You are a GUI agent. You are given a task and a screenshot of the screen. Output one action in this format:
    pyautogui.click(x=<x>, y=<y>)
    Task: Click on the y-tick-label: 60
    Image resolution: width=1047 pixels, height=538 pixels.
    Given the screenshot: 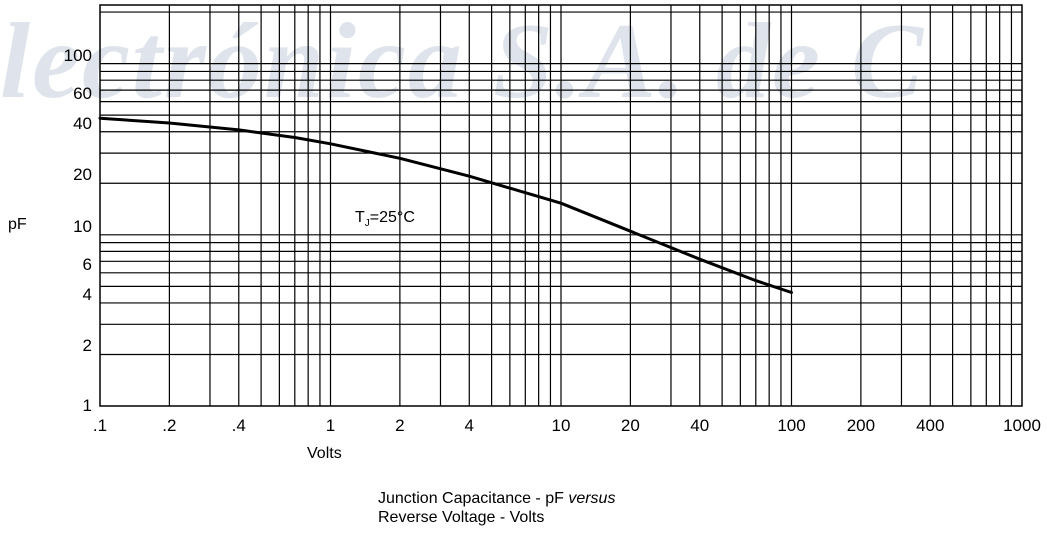 What is the action you would take?
    pyautogui.click(x=82, y=93)
    